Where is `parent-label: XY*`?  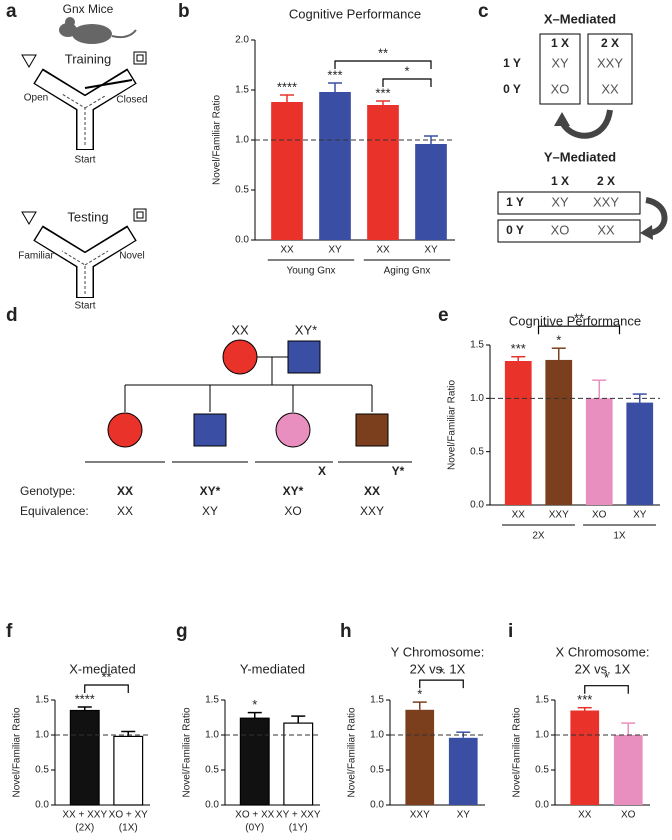 parent-label: XY* is located at coordinates (306, 329).